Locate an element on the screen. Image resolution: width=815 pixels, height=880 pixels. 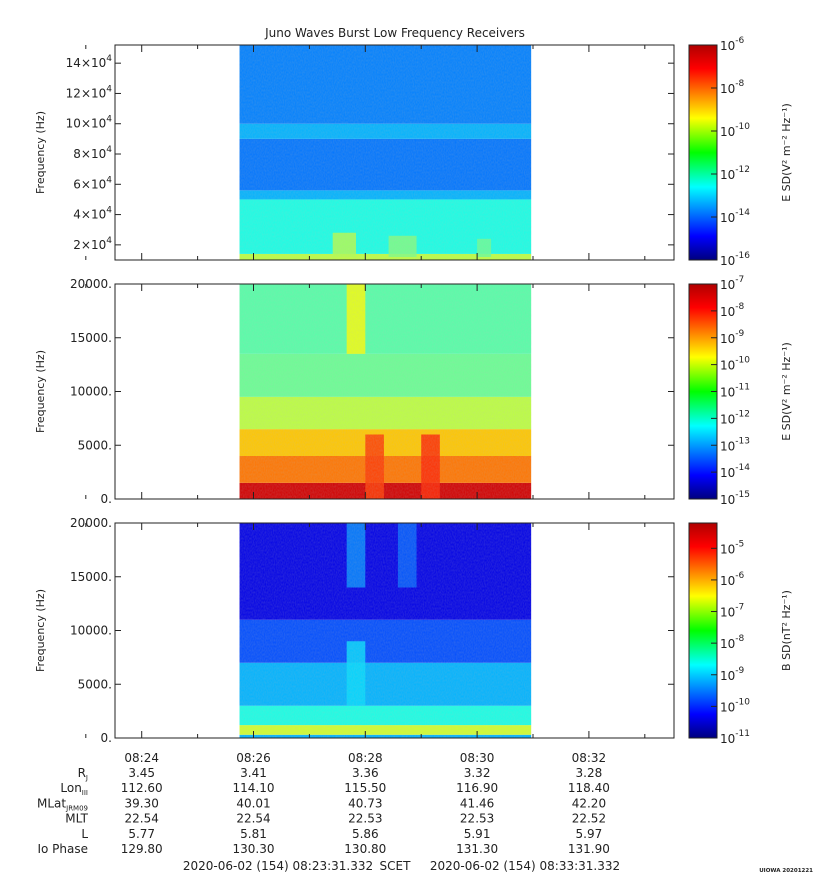
ephemeris-value: 22.54 is located at coordinates (142, 819).